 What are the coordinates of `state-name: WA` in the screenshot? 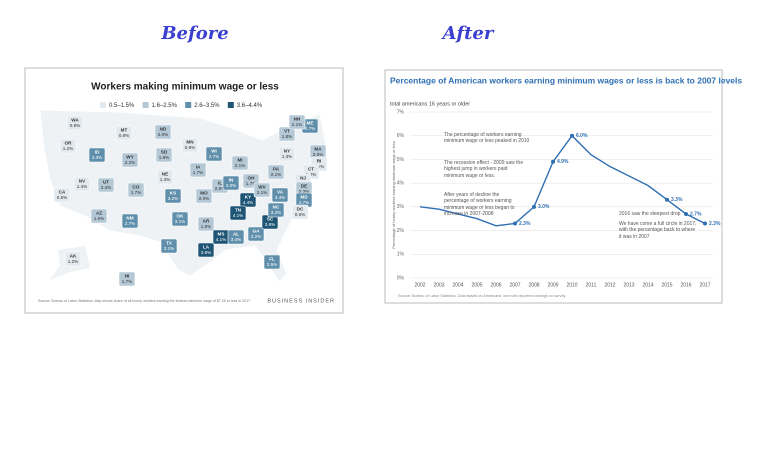 It's located at (75, 120).